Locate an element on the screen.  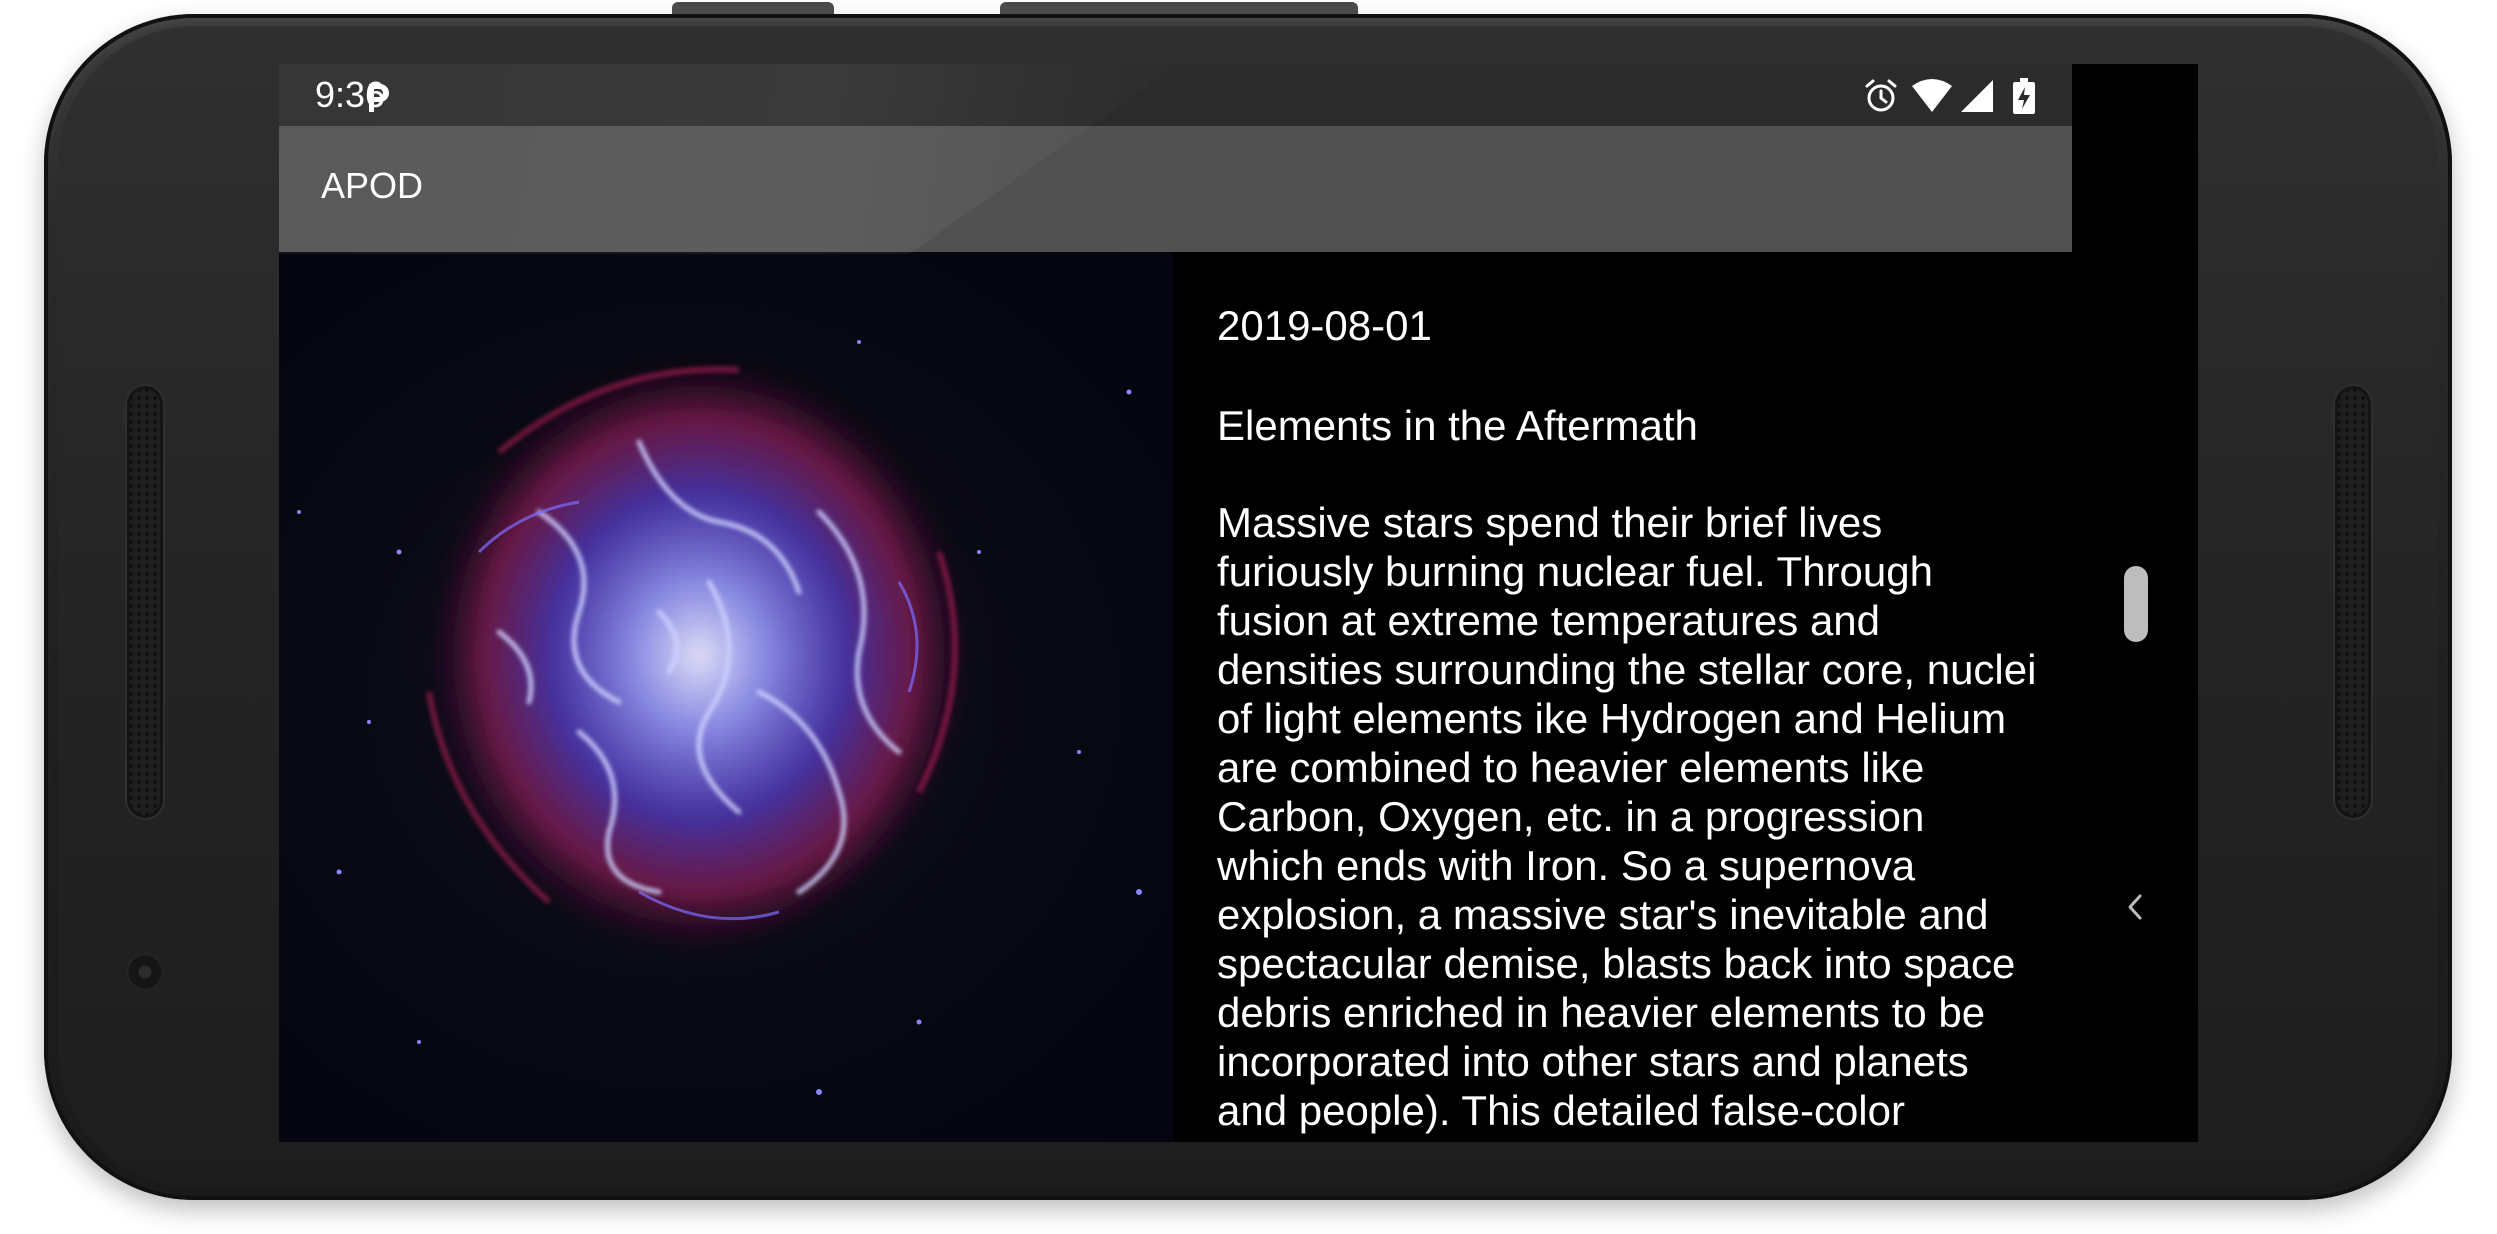
back-chevron-icon is located at coordinates (2135, 907).